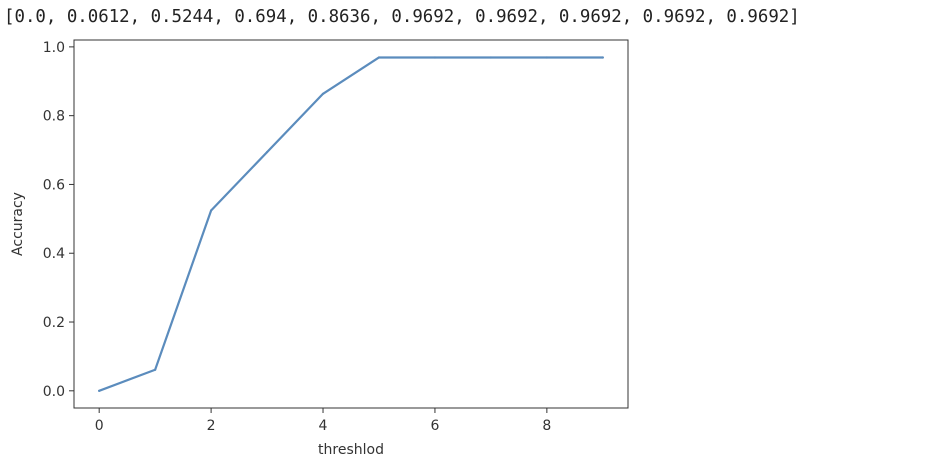 Image resolution: width=932 pixels, height=470 pixels. What do you see at coordinates (351, 450) in the screenshot?
I see `x-axis-label: threshlod` at bounding box center [351, 450].